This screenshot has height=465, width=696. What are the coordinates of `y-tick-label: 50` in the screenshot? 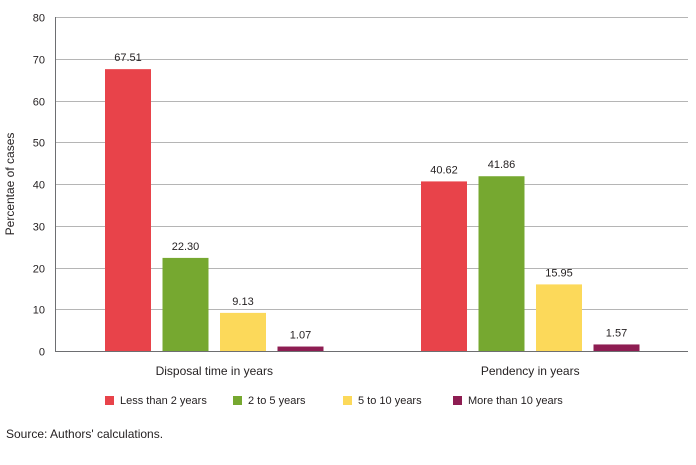 It's located at (39, 144).